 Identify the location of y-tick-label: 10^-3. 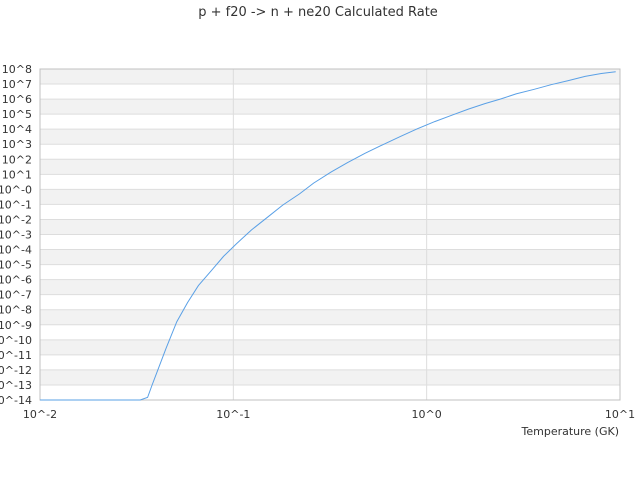
(16, 235).